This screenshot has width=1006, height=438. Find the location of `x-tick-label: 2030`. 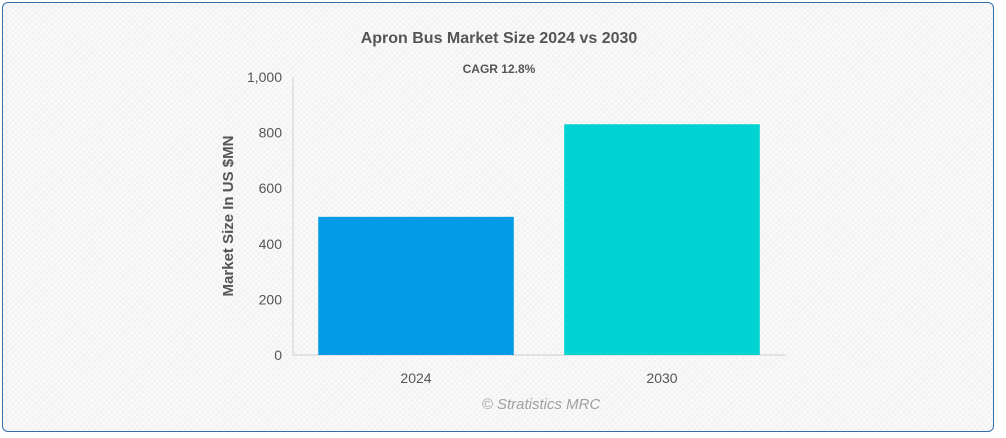

x-tick-label: 2030 is located at coordinates (661, 378).